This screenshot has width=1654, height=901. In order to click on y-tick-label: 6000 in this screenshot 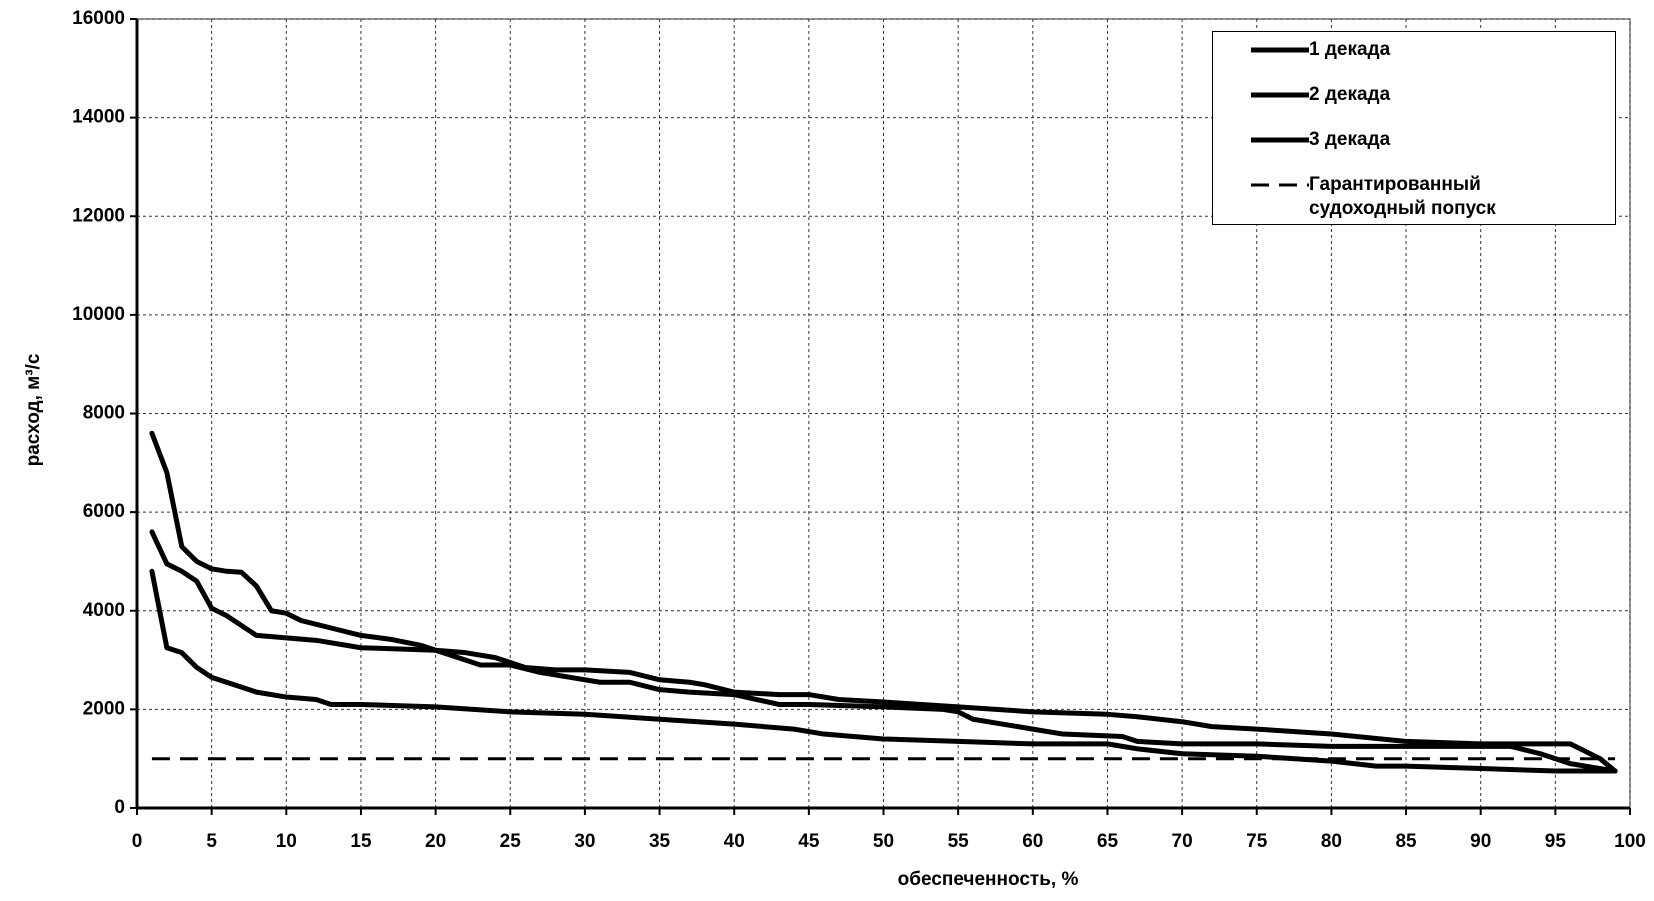, I will do `click(104, 511)`.